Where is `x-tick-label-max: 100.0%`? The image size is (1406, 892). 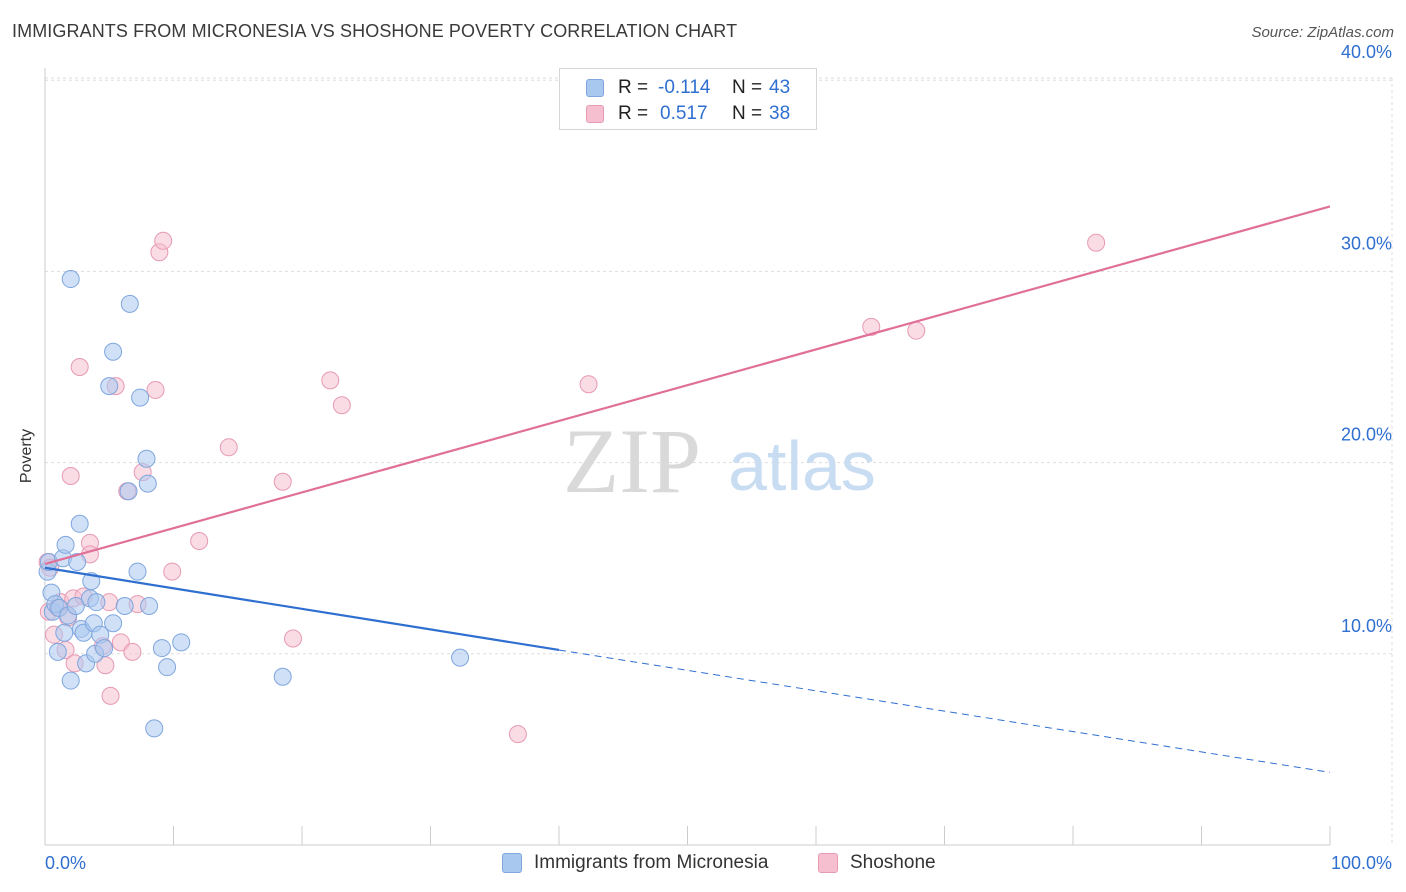
x-tick-label-max: 100.0% is located at coordinates (1361, 863).